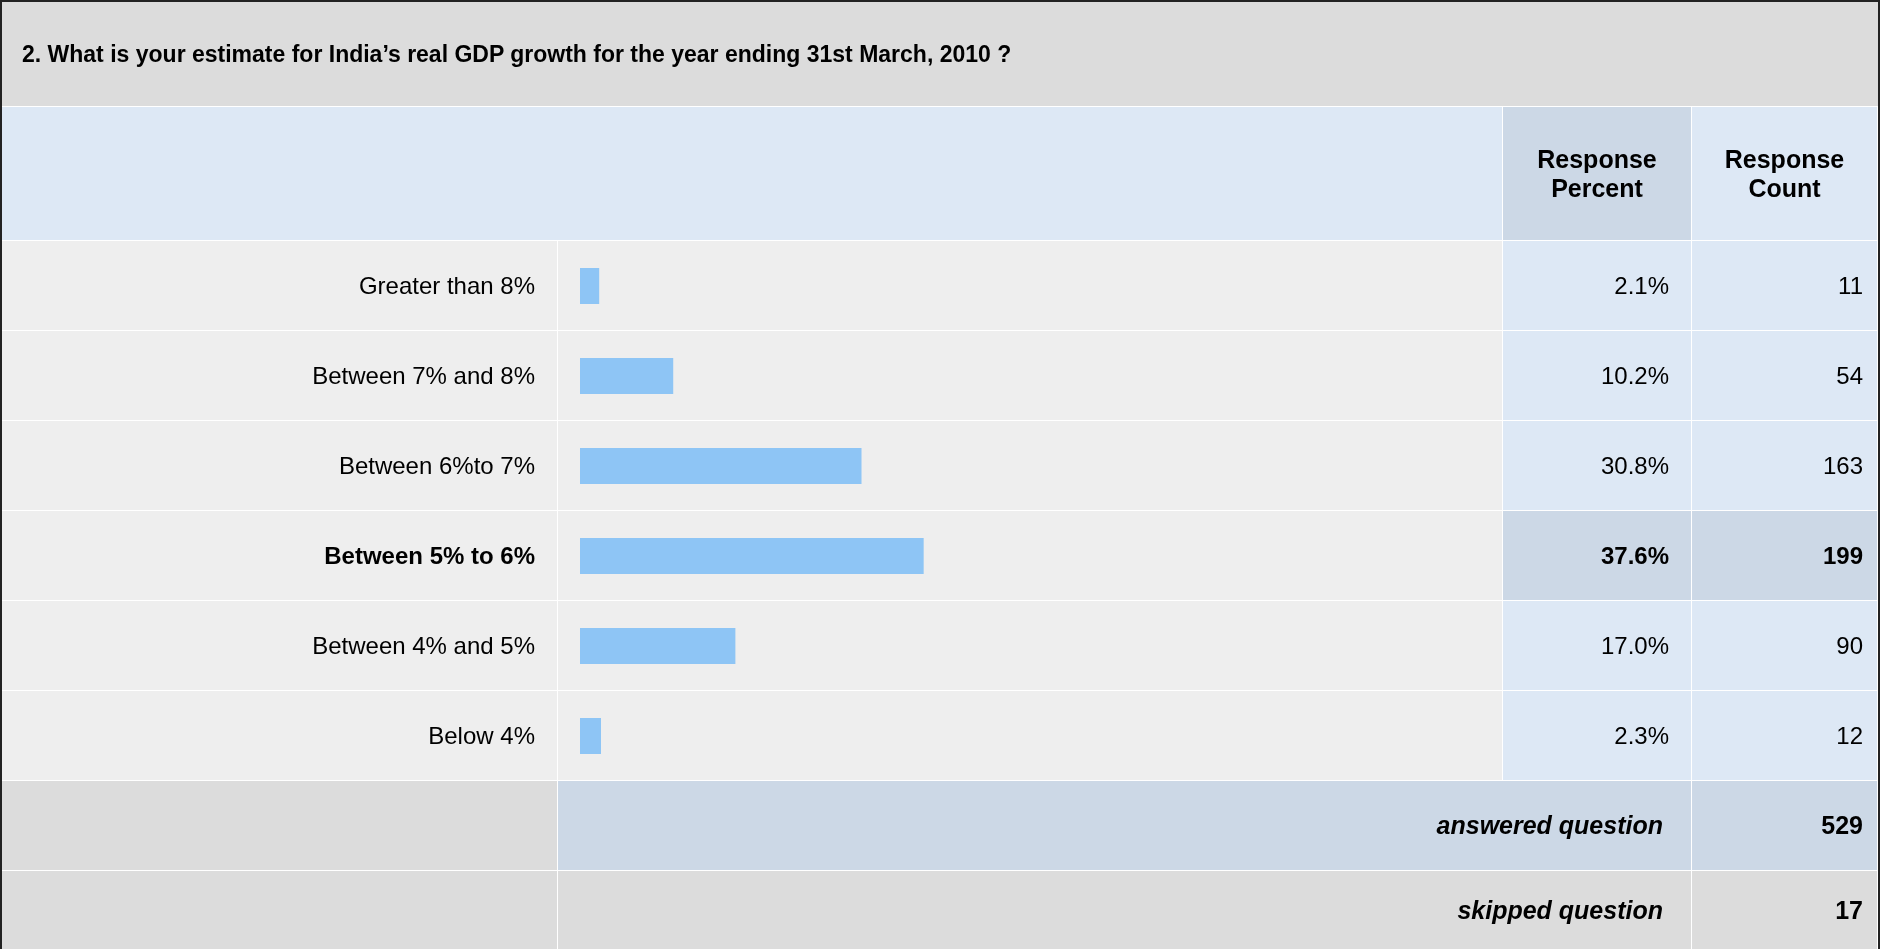 The height and width of the screenshot is (949, 1886). What do you see at coordinates (1597, 556) in the screenshot?
I see `data-label: 37.6%` at bounding box center [1597, 556].